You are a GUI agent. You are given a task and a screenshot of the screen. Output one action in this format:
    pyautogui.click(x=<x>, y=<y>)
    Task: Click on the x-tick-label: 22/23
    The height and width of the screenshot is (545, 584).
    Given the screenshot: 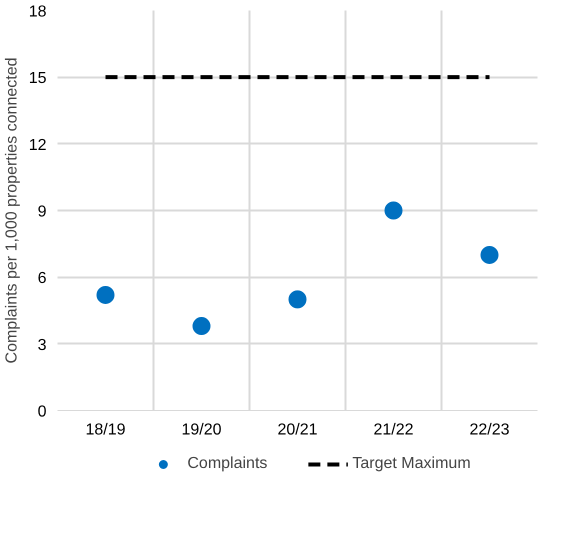 What is the action you would take?
    pyautogui.click(x=489, y=430)
    